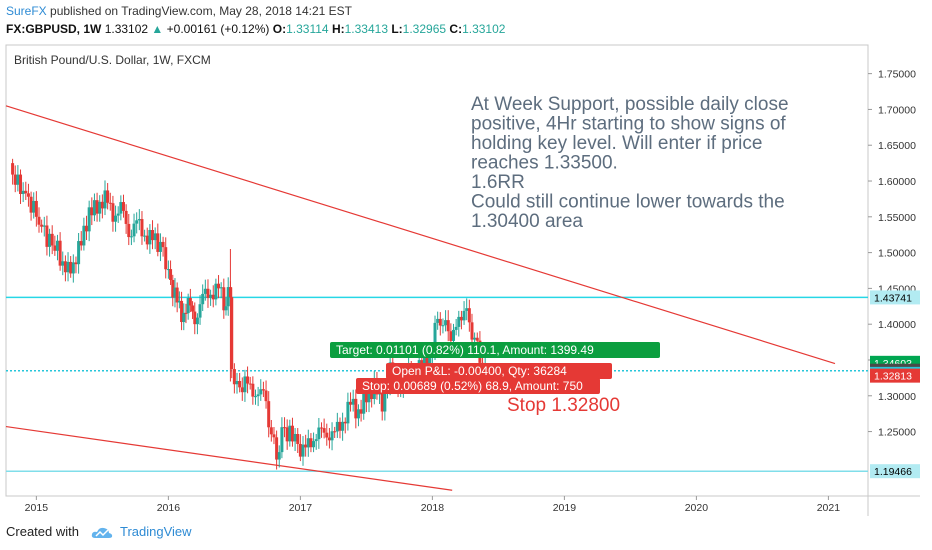 This screenshot has width=932, height=550. Describe the element at coordinates (897, 110) in the screenshot. I see `y-tick-label: 1.70000` at that location.